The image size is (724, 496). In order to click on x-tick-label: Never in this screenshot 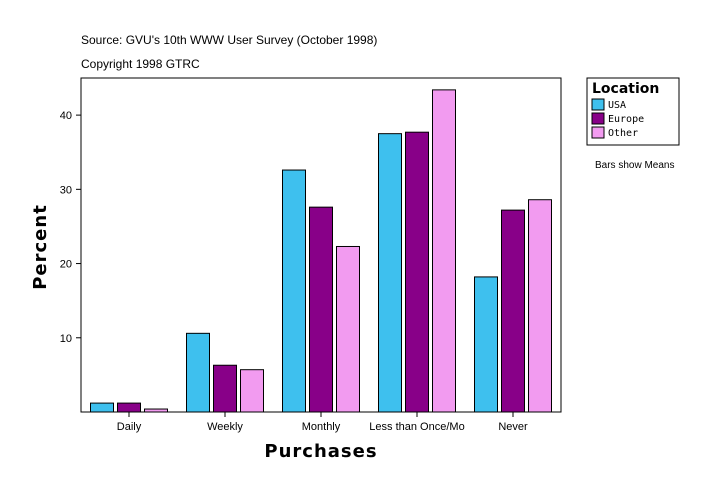, I will do `click(513, 427)`.